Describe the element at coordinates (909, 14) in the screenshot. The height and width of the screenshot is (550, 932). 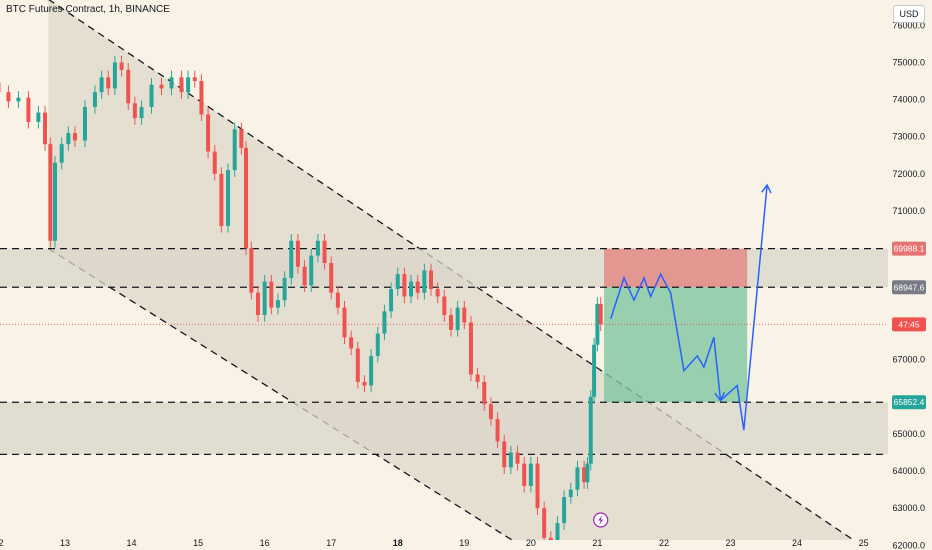
I see `currency-button: USD` at that location.